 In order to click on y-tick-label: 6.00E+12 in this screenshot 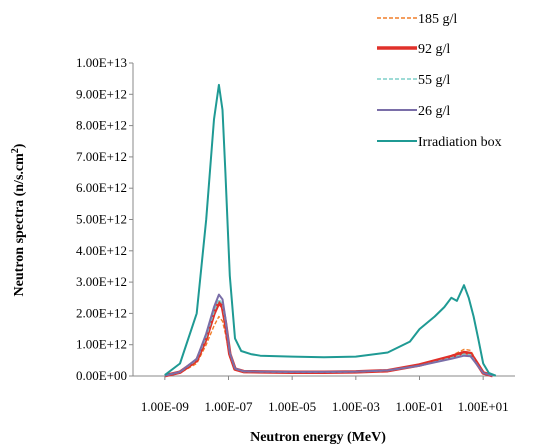, I will do `click(101, 187)`.